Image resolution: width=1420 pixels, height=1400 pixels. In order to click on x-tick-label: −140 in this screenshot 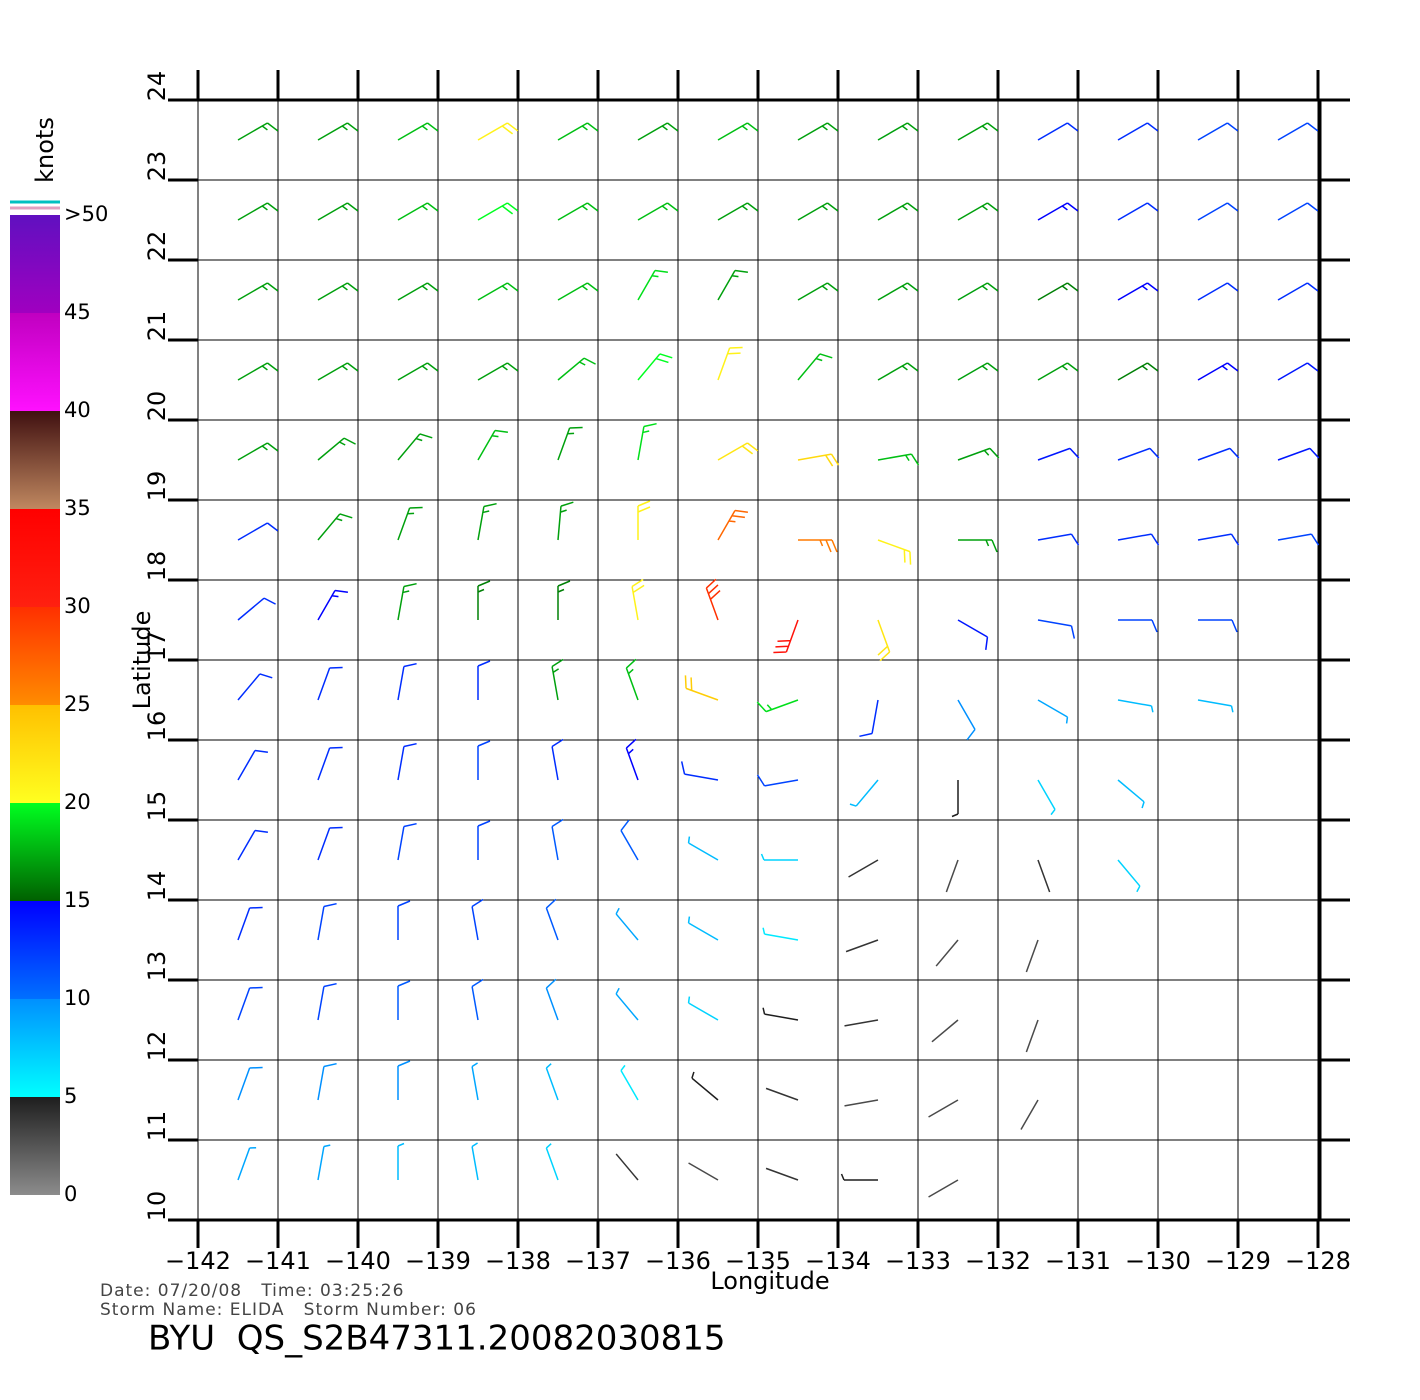, I will do `click(358, 1261)`.